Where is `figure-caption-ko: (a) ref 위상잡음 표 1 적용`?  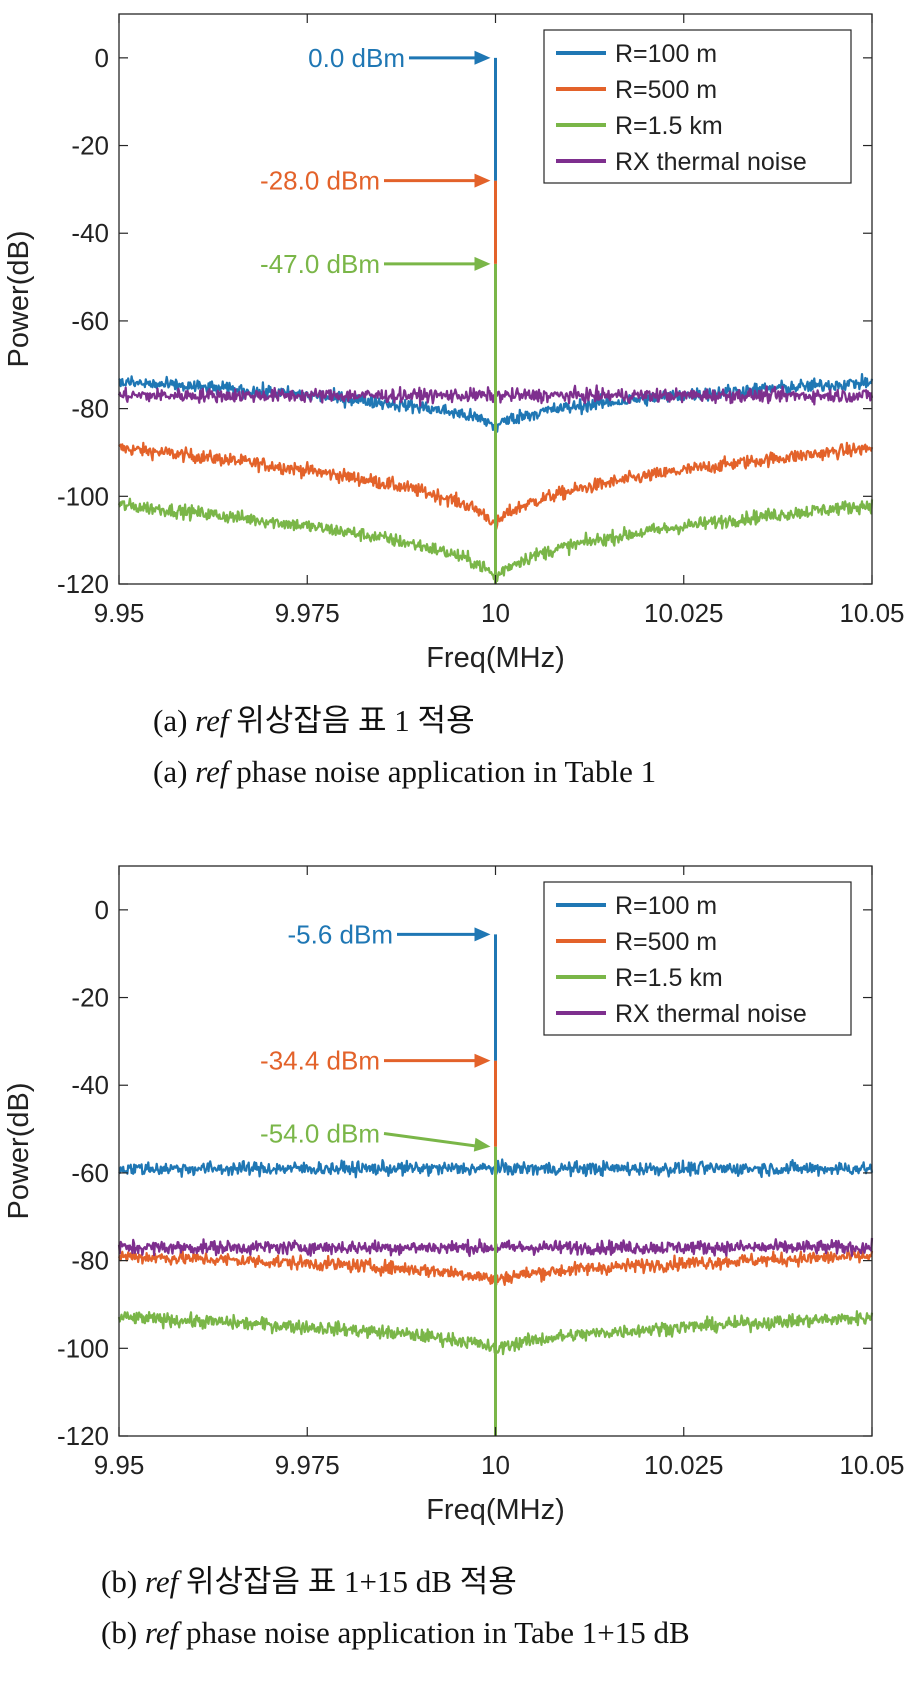
figure-caption-ko: (a) ref 위상잡음 표 1 적용 is located at coordinates (314, 720).